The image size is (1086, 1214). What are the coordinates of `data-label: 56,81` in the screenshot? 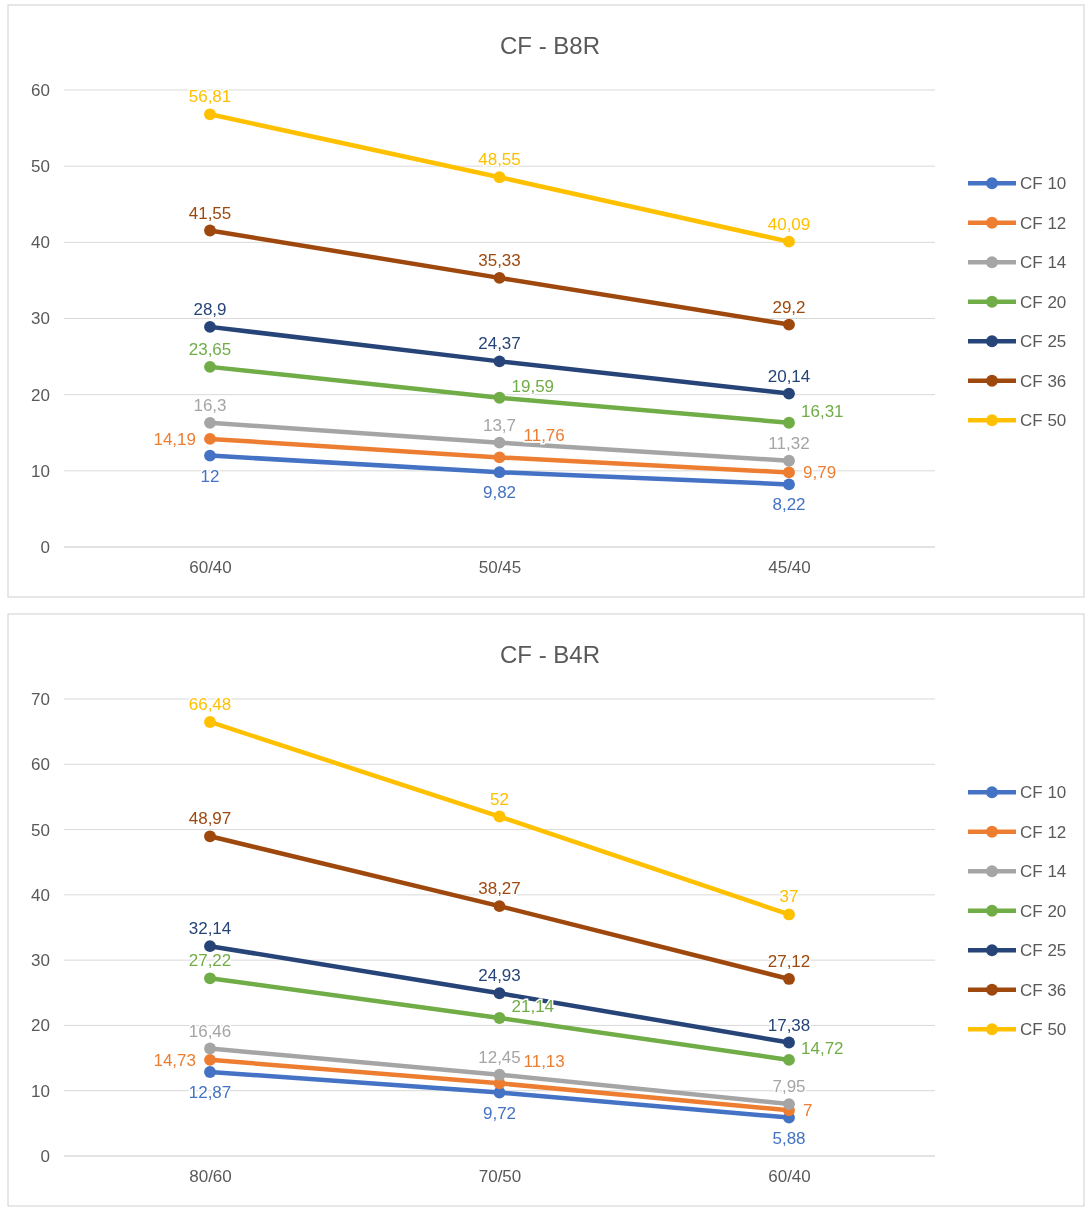 It's located at (210, 97).